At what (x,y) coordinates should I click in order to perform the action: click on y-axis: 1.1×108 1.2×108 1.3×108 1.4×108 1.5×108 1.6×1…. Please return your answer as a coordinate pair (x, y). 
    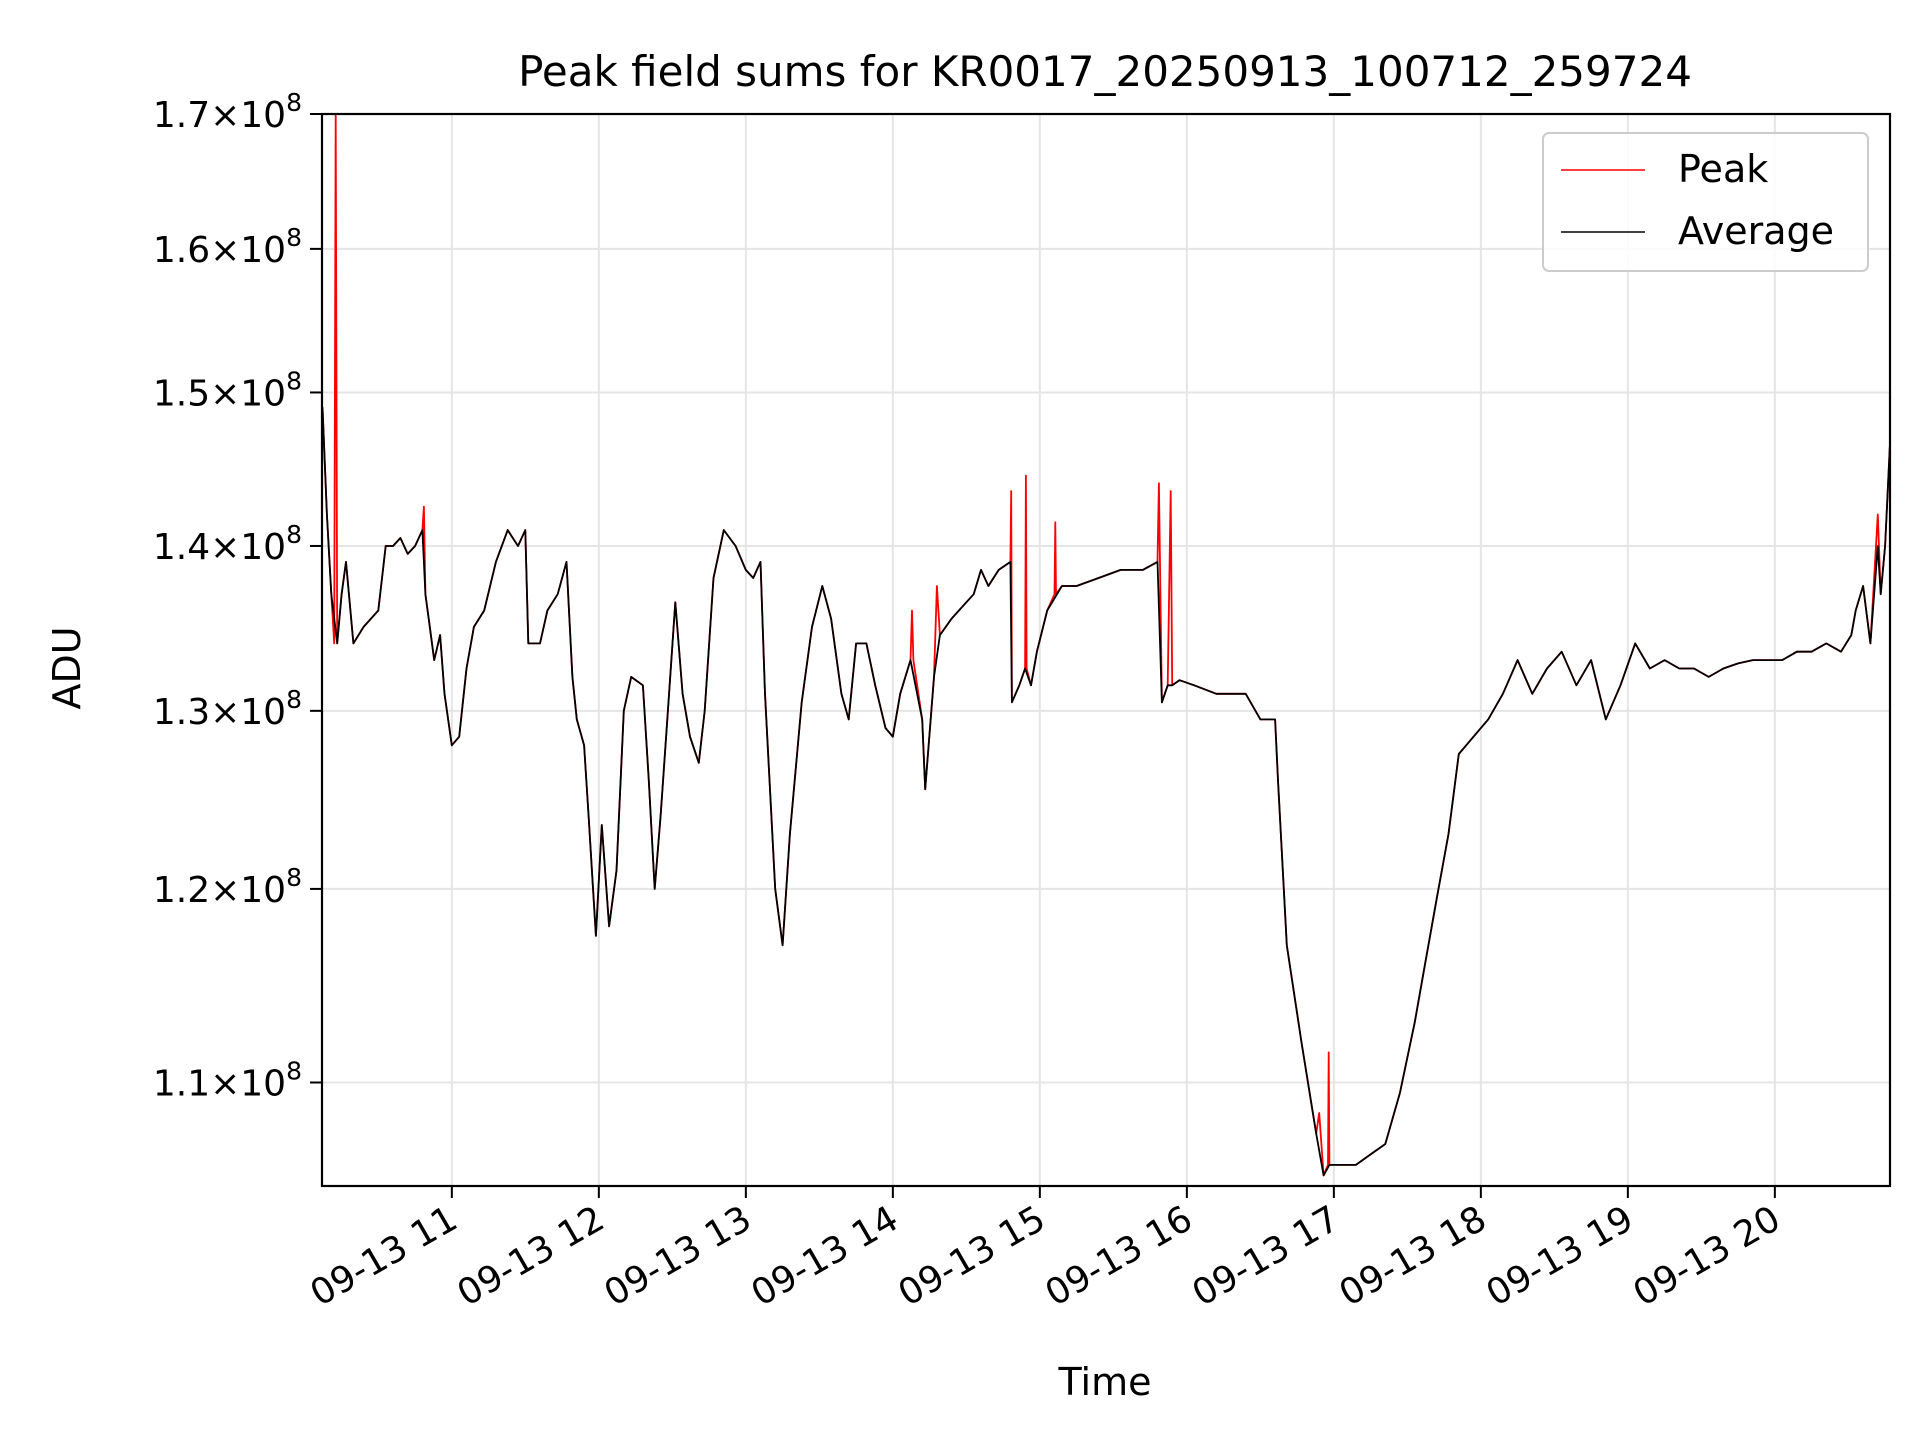
    Looking at the image, I should click on (237, 596).